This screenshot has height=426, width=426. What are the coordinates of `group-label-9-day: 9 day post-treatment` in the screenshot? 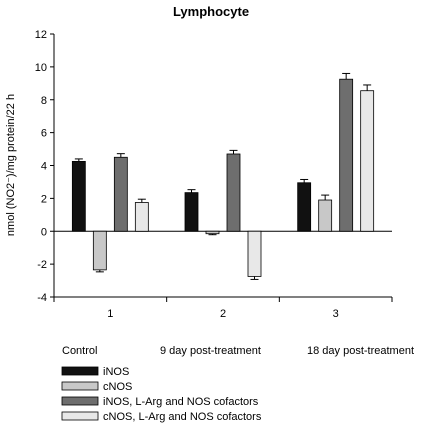 It's located at (210, 351).